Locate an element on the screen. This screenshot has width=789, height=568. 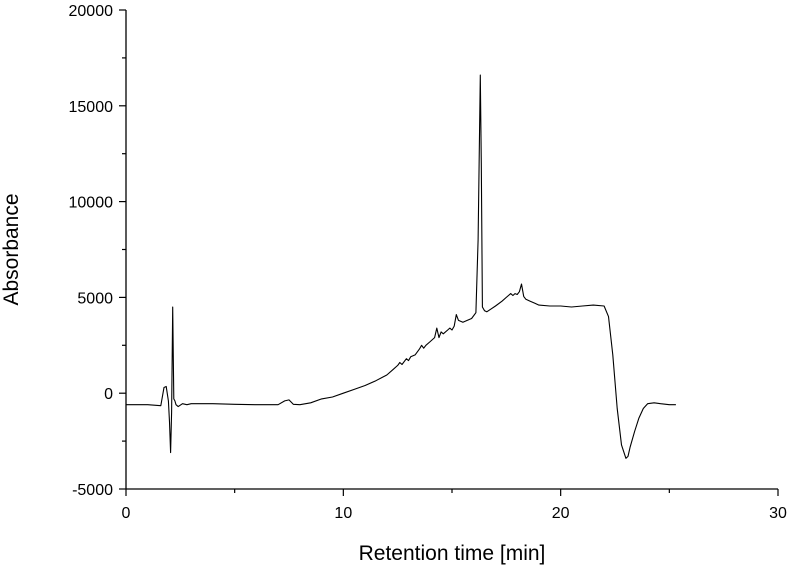
x-tick-label: 30 is located at coordinates (778, 513).